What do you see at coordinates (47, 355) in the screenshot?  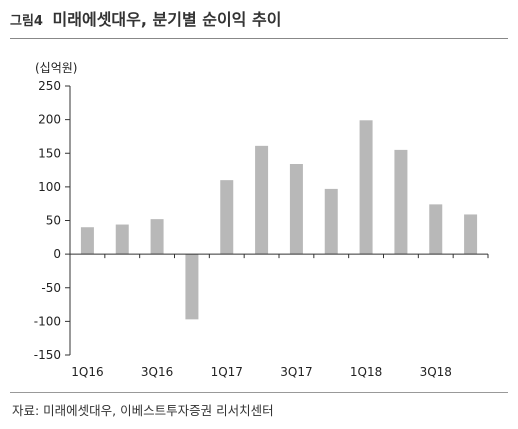 I see `y-tick-label: -150` at bounding box center [47, 355].